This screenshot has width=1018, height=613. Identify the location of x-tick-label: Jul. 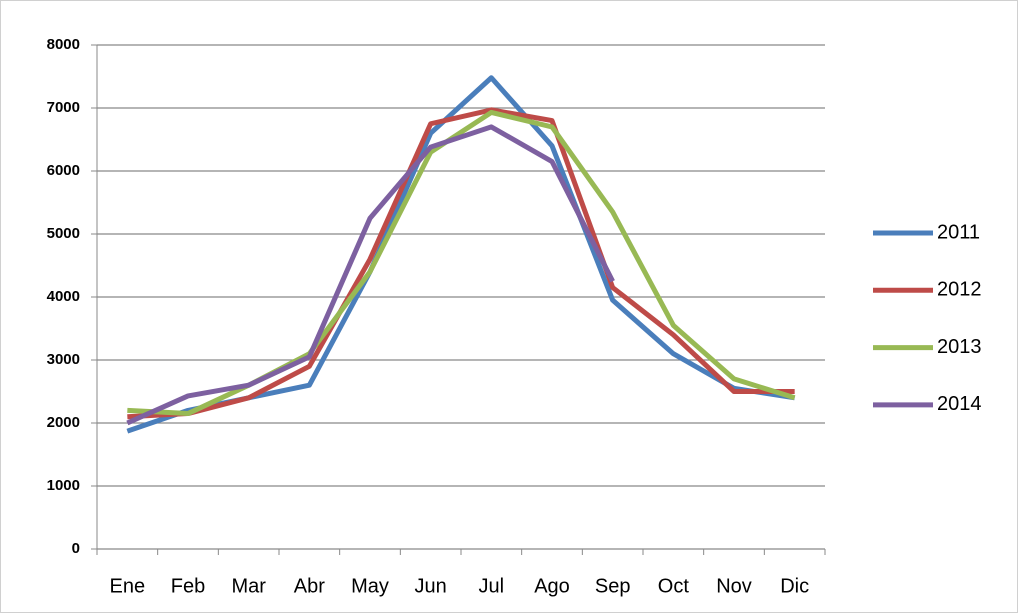
(492, 586).